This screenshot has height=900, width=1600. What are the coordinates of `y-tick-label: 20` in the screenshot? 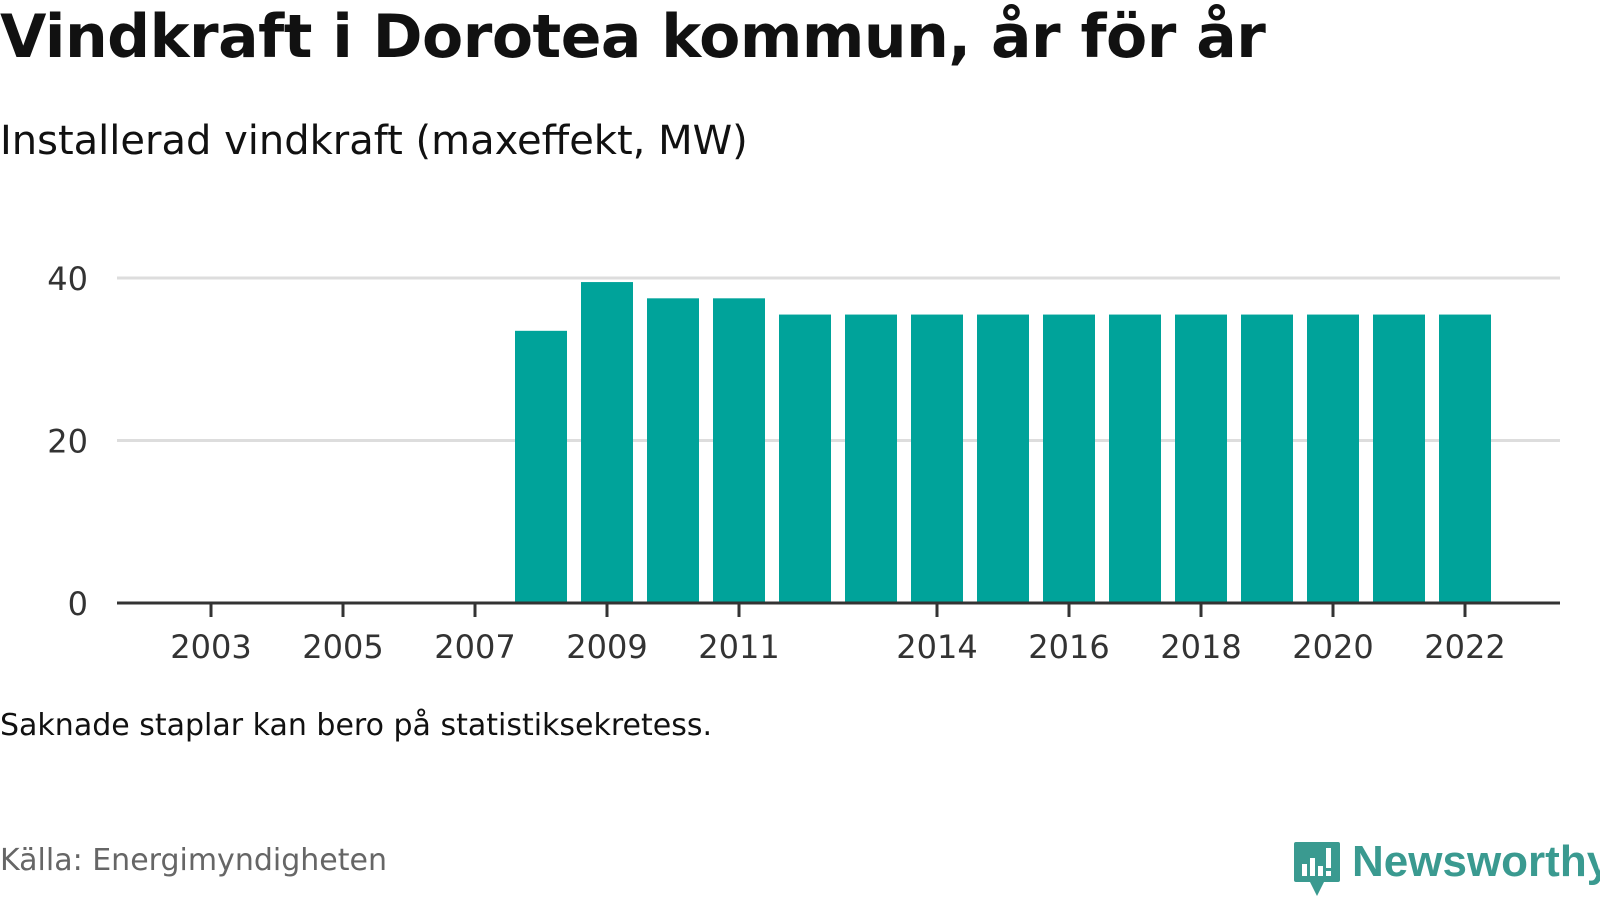 It's located at (67, 442).